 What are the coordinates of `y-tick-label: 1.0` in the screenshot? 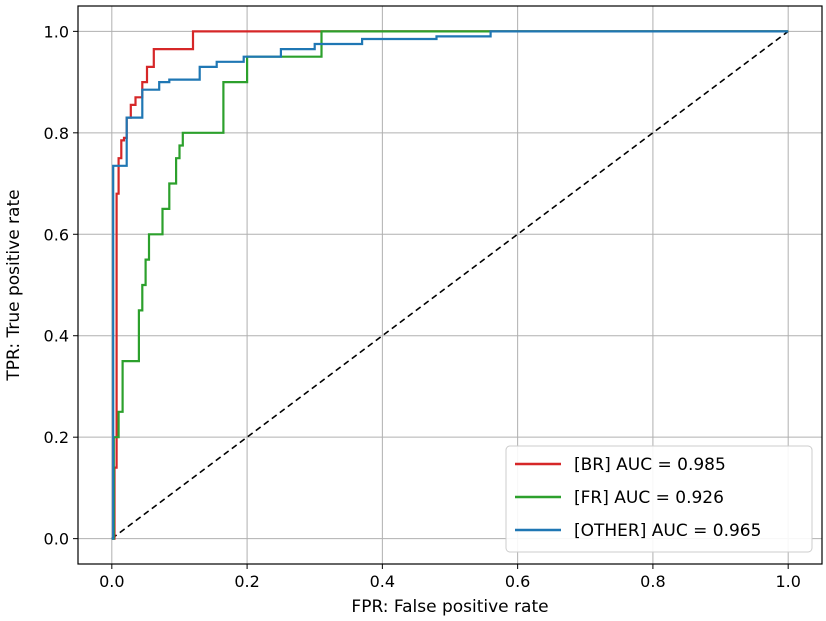 It's located at (56, 31).